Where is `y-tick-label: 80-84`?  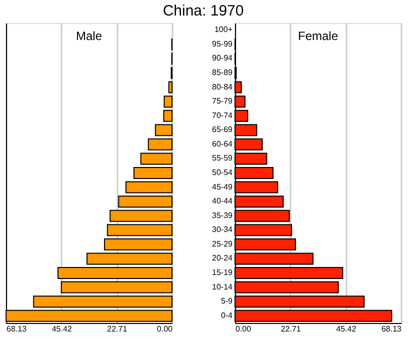
y-tick-label: 80-84 is located at coordinates (223, 87).